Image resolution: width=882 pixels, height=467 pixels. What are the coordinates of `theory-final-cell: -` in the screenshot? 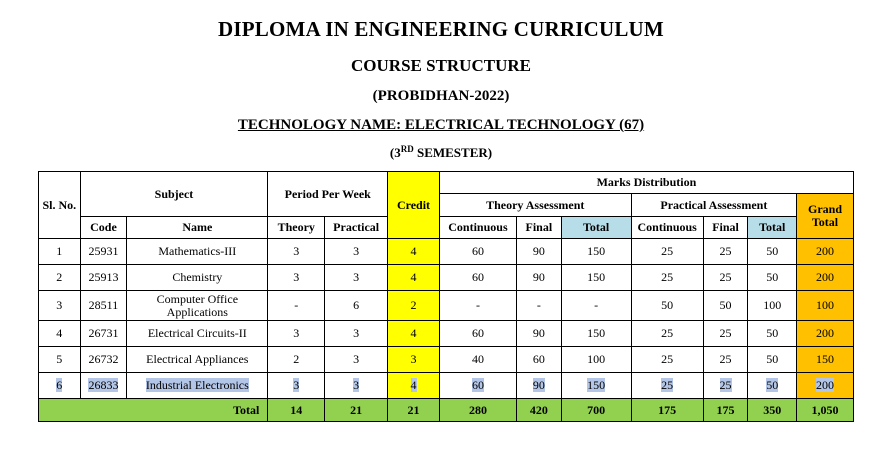 It's located at (539, 305).